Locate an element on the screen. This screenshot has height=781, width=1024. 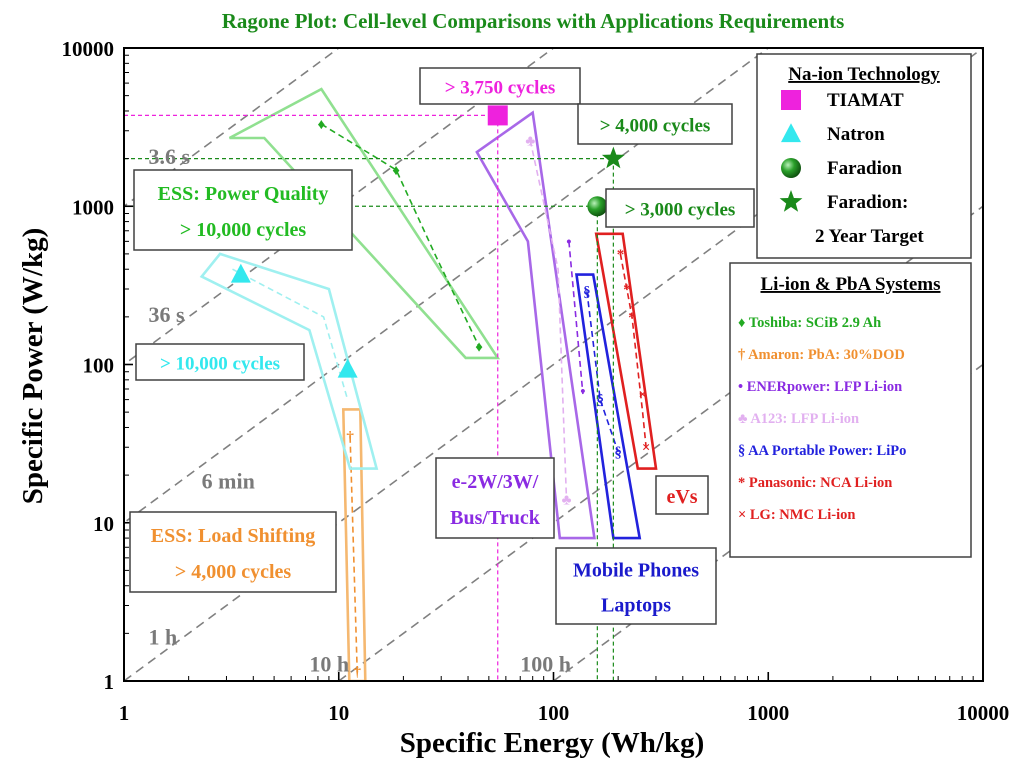
legend-li-box is located at coordinates (850, 410).